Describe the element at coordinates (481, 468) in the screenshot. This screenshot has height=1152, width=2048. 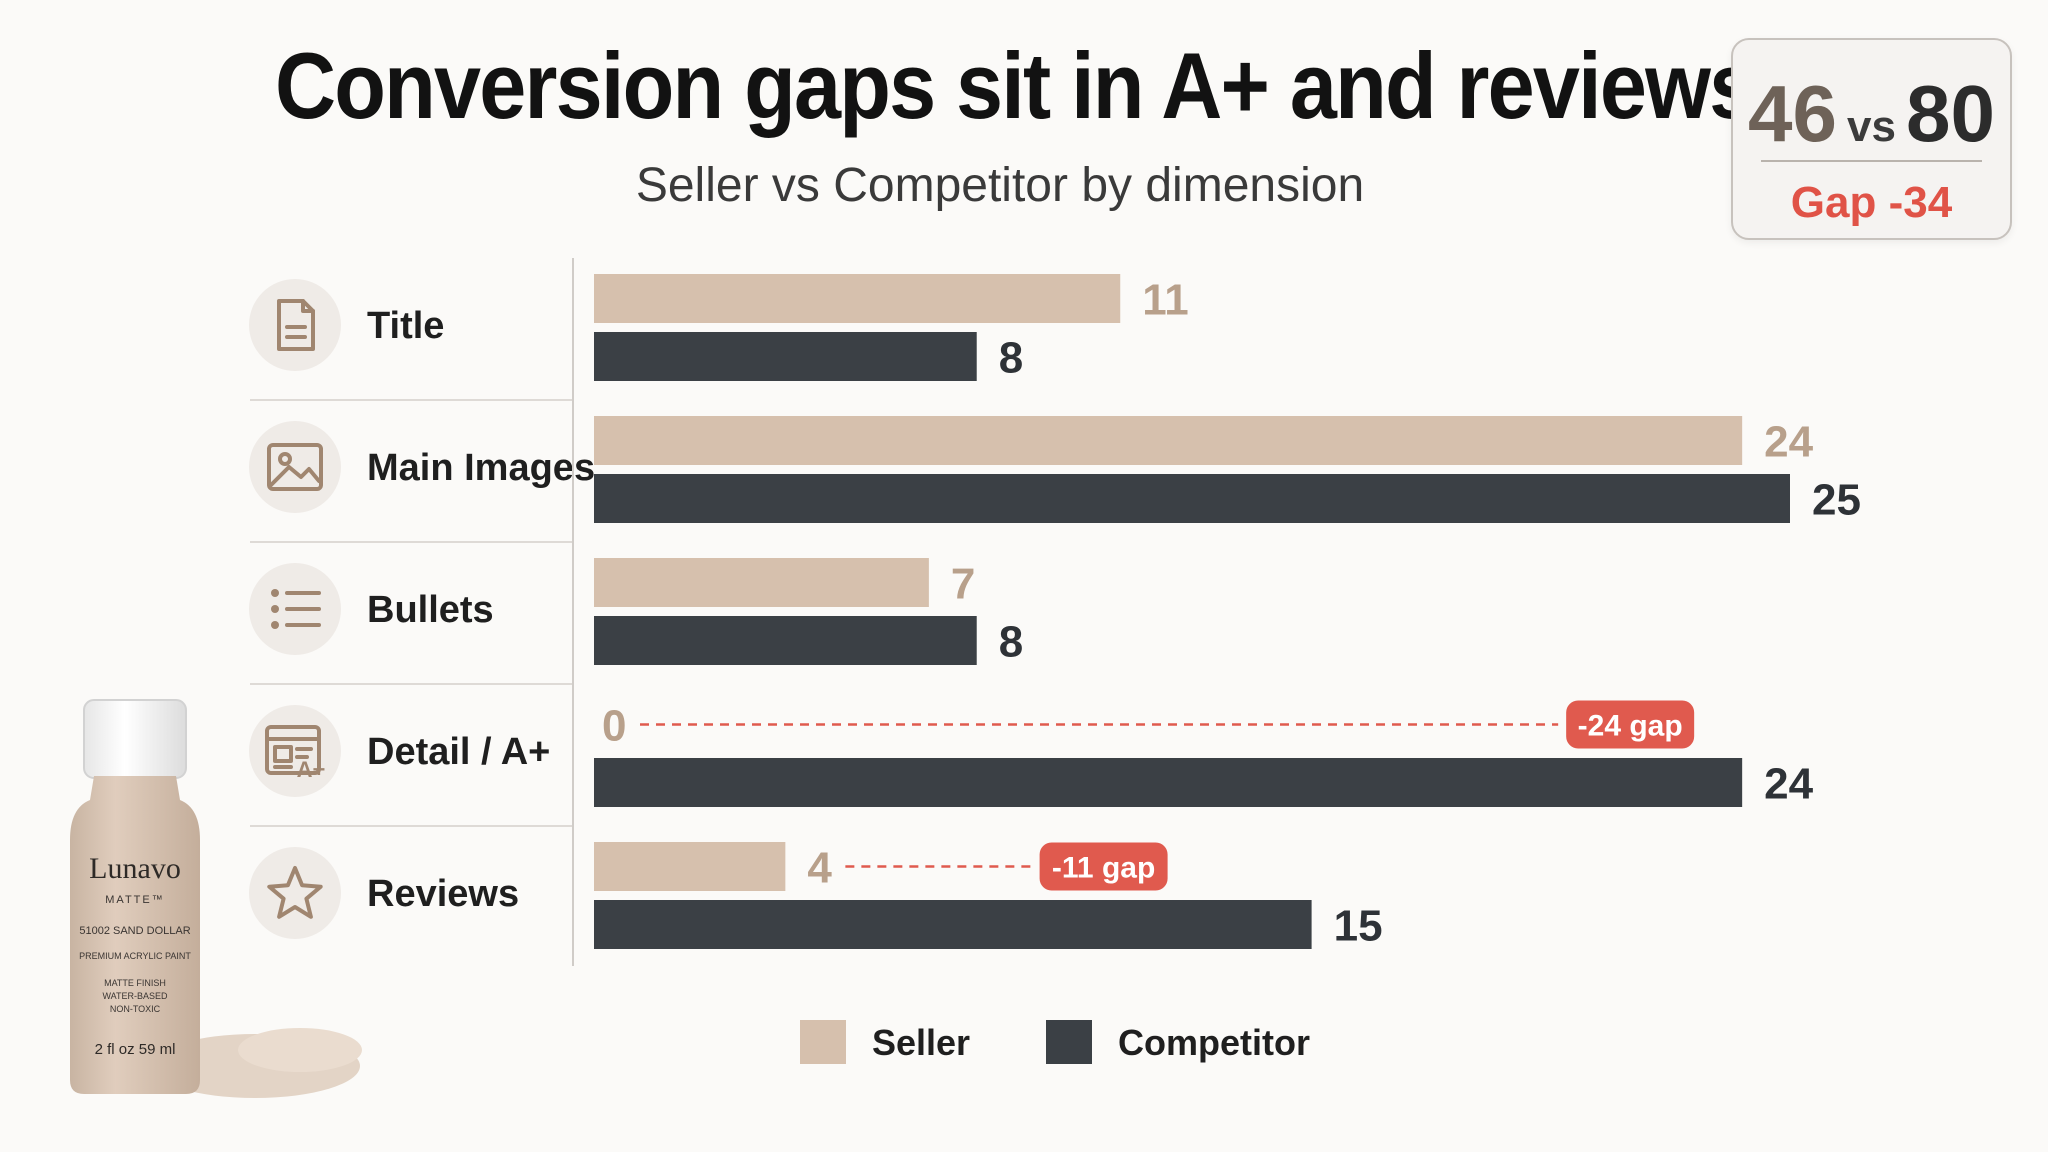
I see `category-label: Main Images` at that location.